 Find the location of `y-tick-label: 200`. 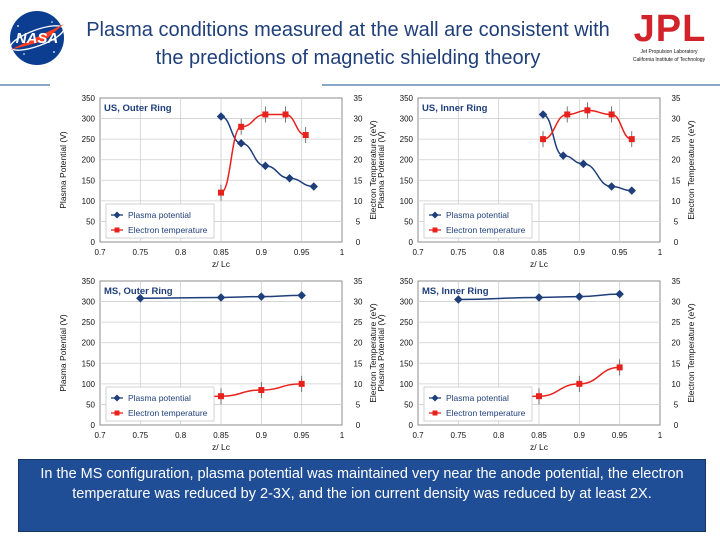

y-tick-label: 200 is located at coordinates (407, 160).